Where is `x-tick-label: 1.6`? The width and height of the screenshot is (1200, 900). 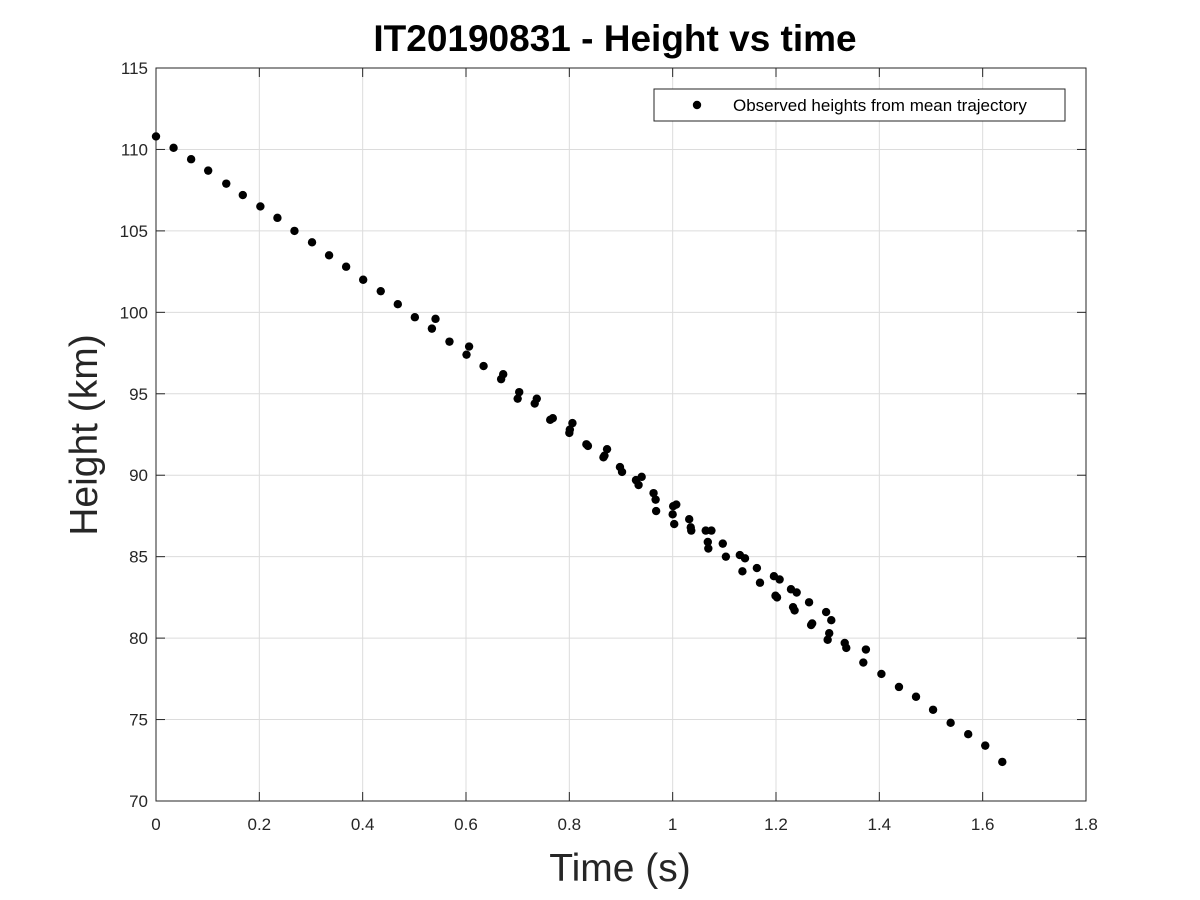 x-tick-label: 1.6 is located at coordinates (983, 824).